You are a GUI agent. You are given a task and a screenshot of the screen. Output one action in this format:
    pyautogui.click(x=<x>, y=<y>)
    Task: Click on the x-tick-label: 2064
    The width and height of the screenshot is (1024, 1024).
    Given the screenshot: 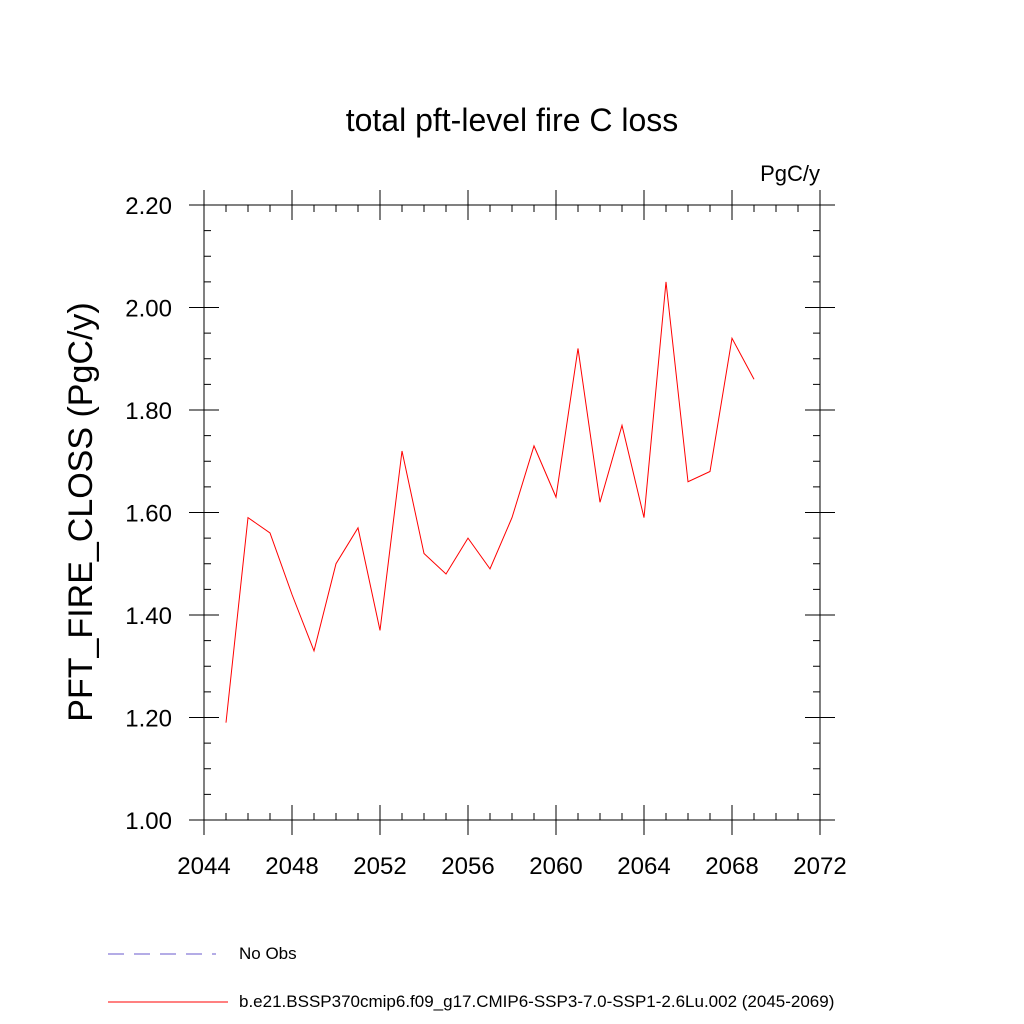 What is the action you would take?
    pyautogui.click(x=643, y=866)
    